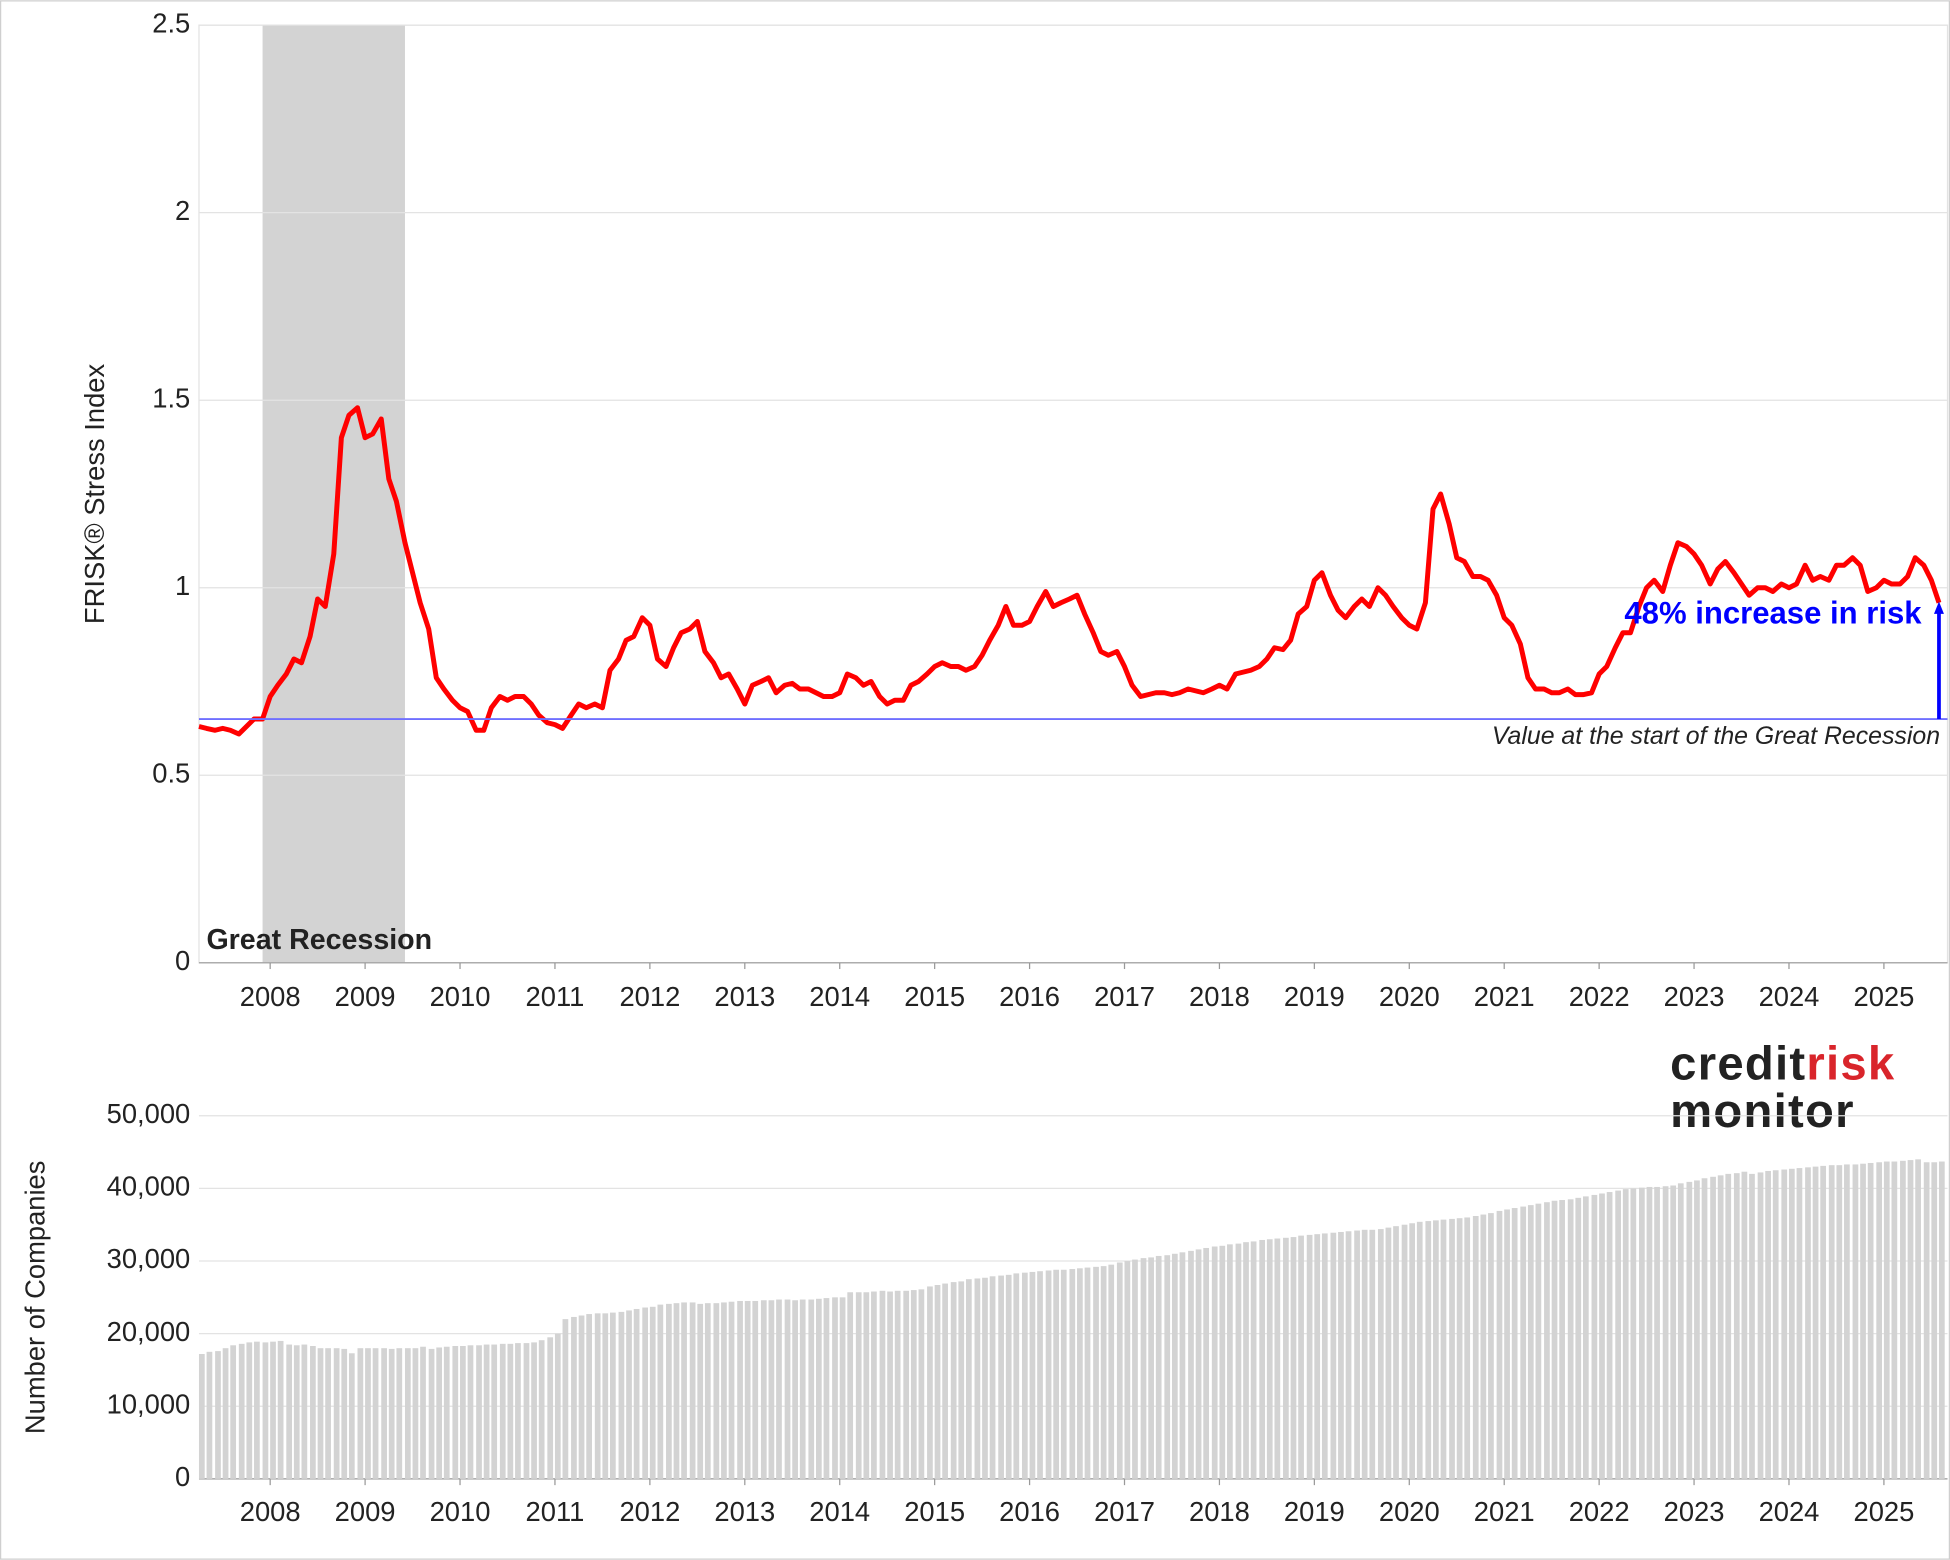 The height and width of the screenshot is (1560, 1950). What do you see at coordinates (149, 1113) in the screenshot?
I see `y-tick-label: 50,000` at bounding box center [149, 1113].